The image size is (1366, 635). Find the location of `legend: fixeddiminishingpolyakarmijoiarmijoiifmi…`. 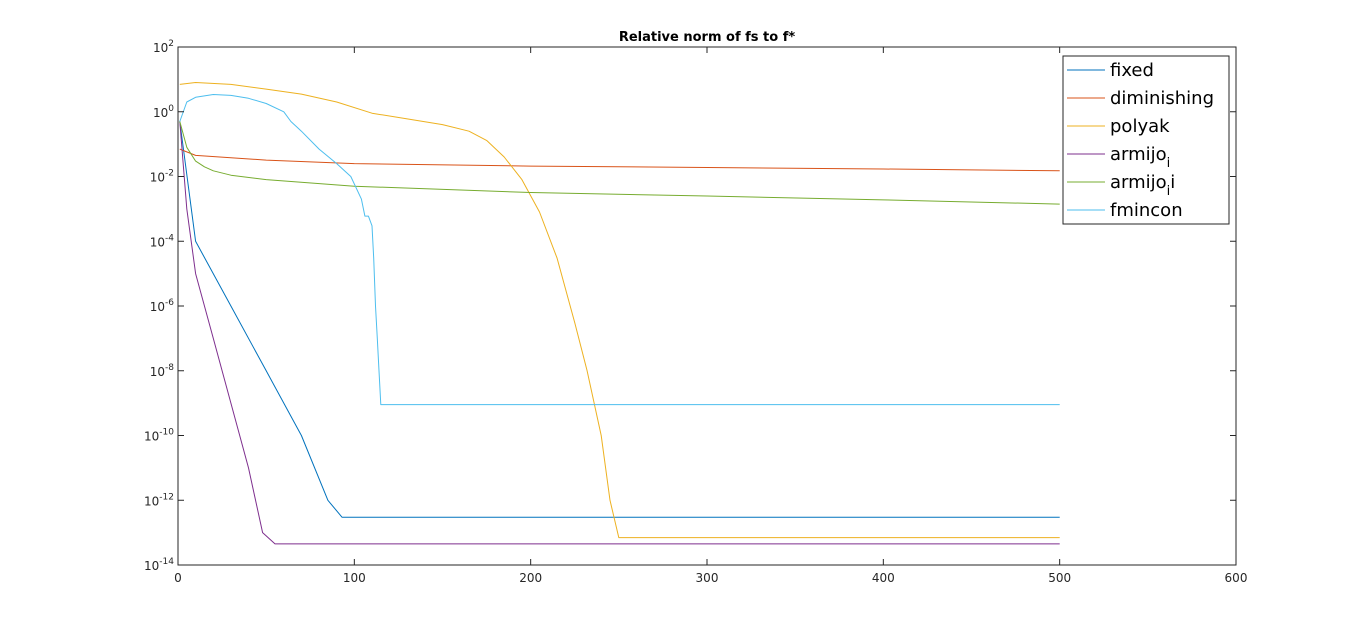

legend: fixeddiminishingpolyakarmijoiarmijoiifmi… is located at coordinates (1146, 140).